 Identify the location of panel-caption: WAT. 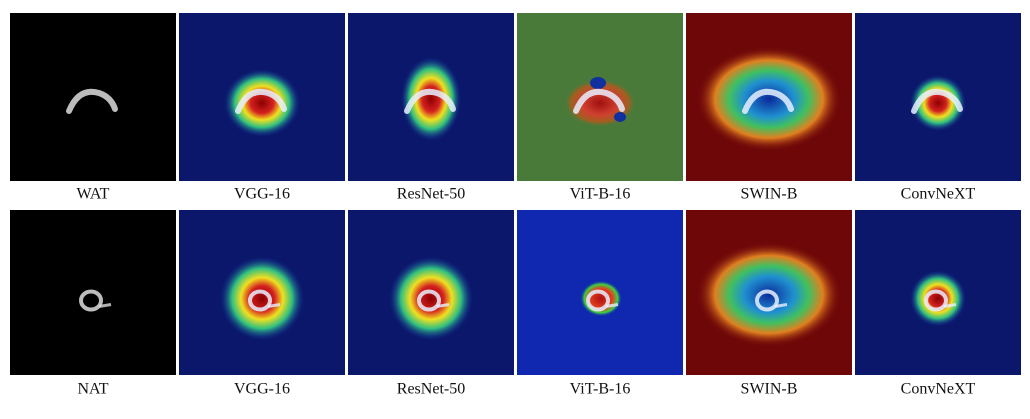
(93, 194).